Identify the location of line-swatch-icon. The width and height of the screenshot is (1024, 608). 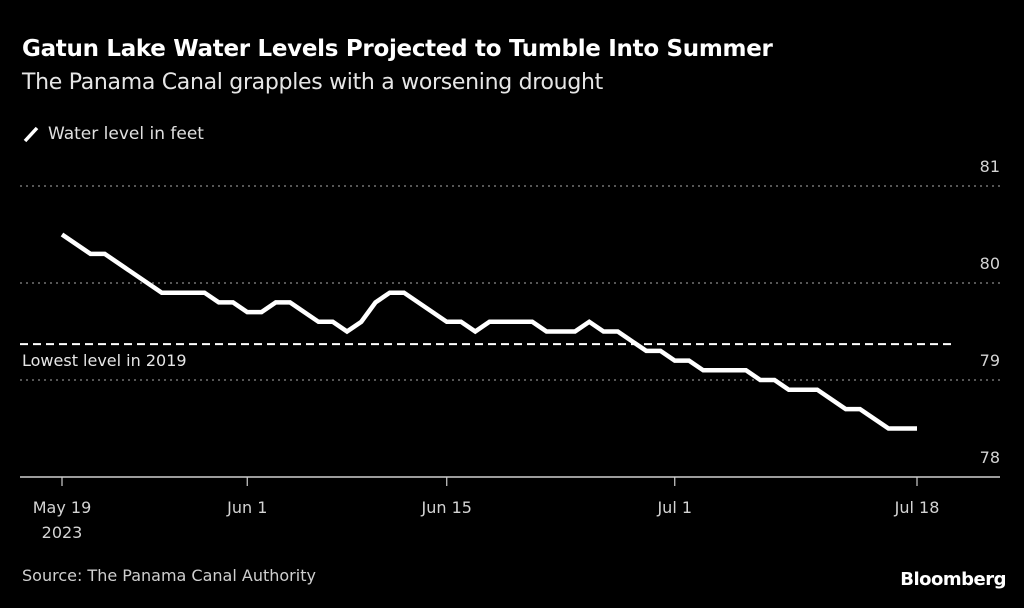
(31, 134).